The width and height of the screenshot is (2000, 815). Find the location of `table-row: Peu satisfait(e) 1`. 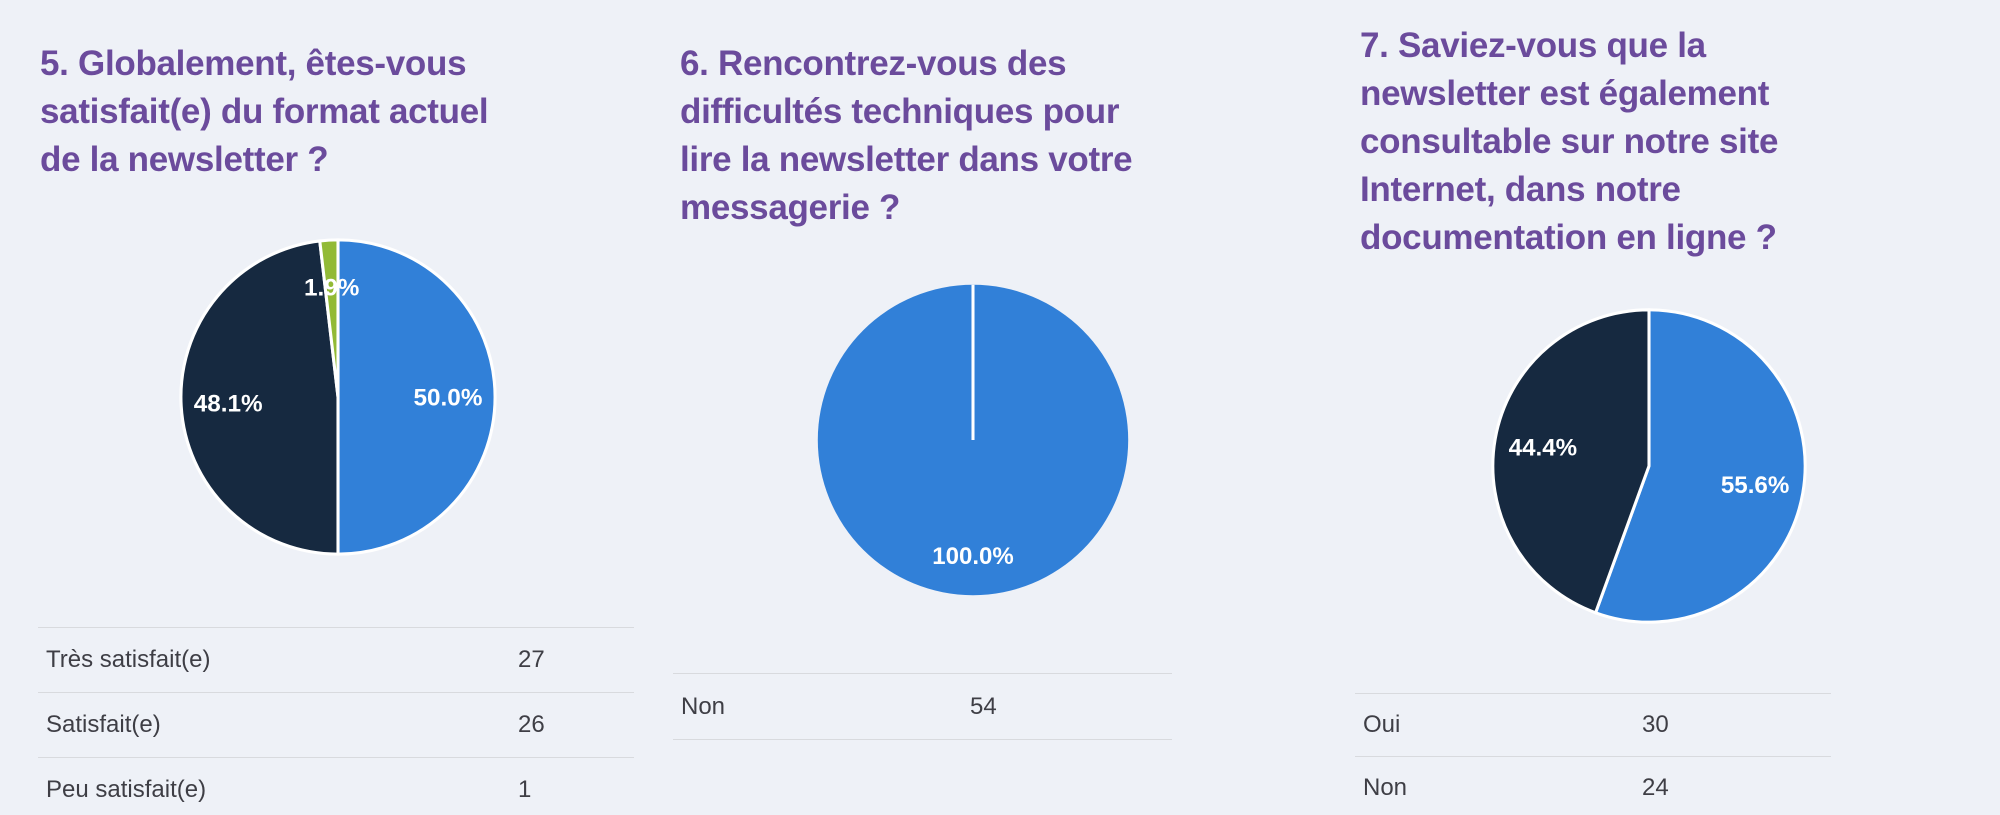

table-row: Peu satisfait(e) 1 is located at coordinates (336, 786).